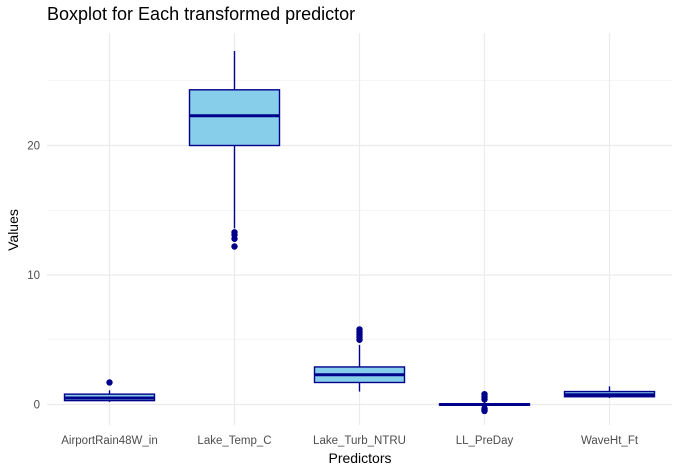 This screenshot has width=681, height=474. Describe the element at coordinates (109, 390) in the screenshot. I see `box-AirportRain48W_in` at that location.